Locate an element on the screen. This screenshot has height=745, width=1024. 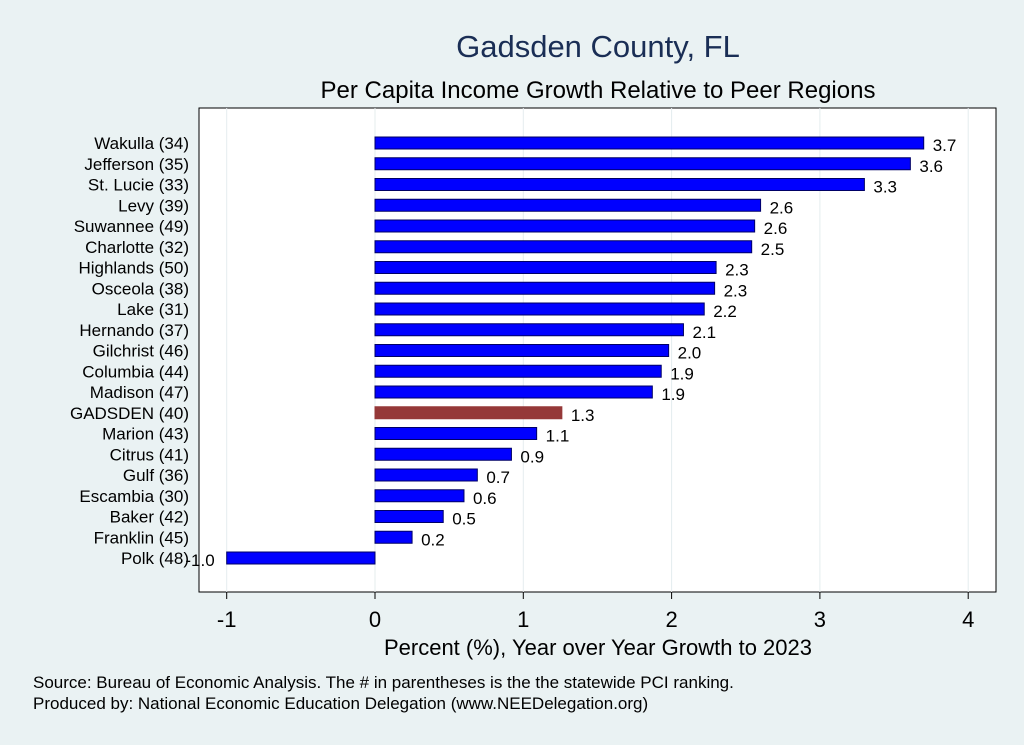
value-label: 0.9 is located at coordinates (532, 456).